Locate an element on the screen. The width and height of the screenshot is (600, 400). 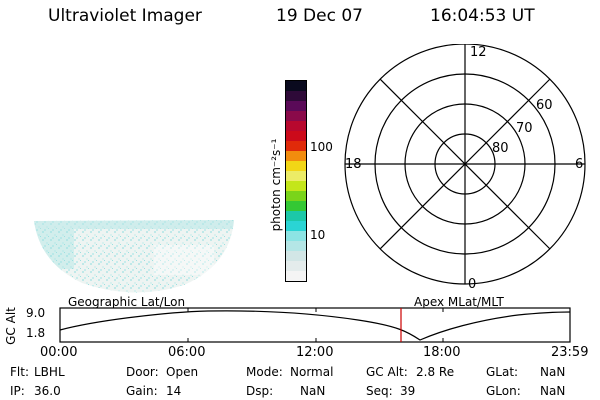
header-time: 16:04:53 UT is located at coordinates (482, 16).